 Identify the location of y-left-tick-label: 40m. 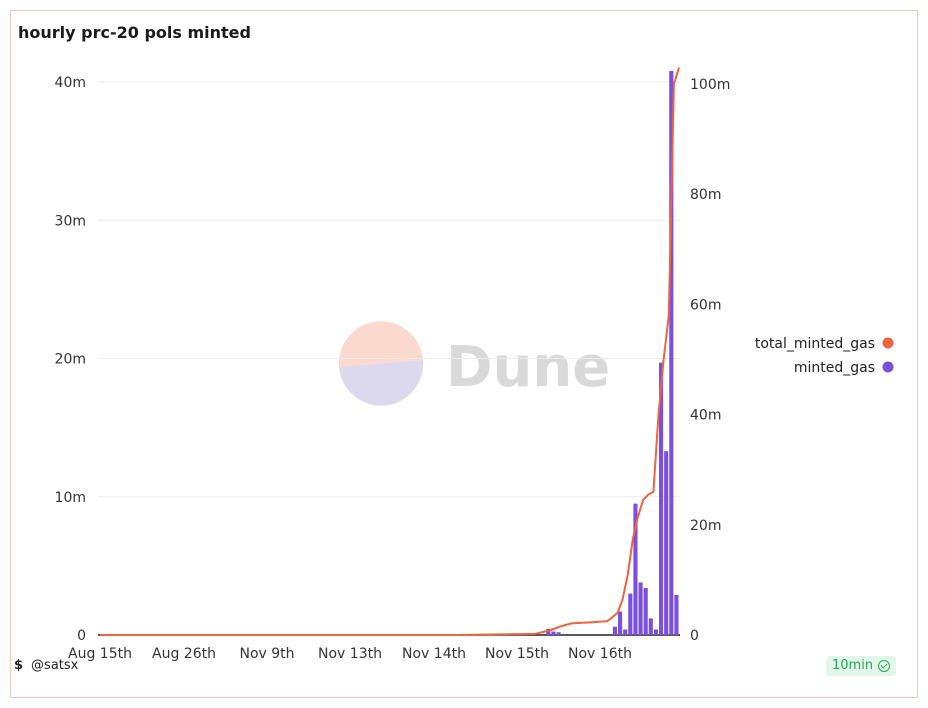
(70, 83).